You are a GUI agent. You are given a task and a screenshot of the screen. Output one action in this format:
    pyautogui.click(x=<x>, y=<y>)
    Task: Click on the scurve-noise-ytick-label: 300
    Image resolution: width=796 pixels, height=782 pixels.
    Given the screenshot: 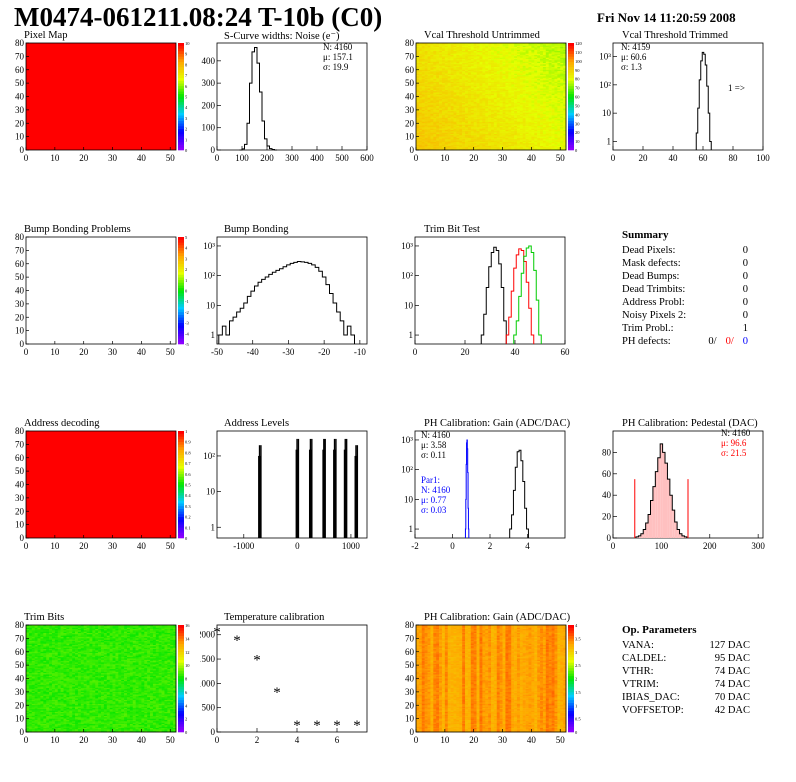 What is the action you would take?
    pyautogui.click(x=209, y=83)
    